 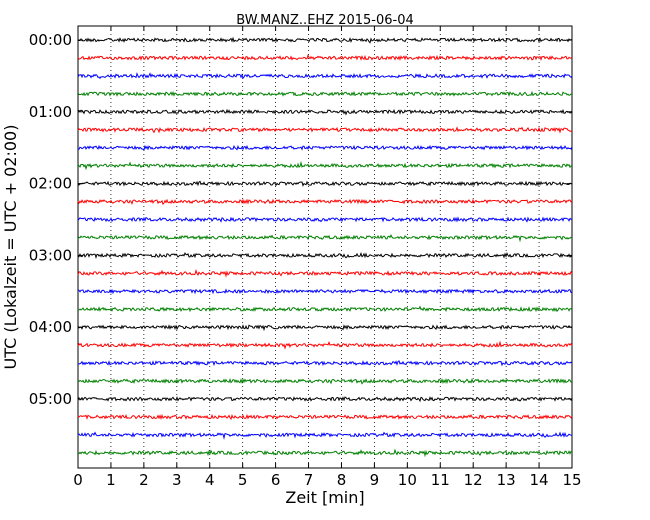 I want to click on x-tick-label: 6, so click(x=276, y=480).